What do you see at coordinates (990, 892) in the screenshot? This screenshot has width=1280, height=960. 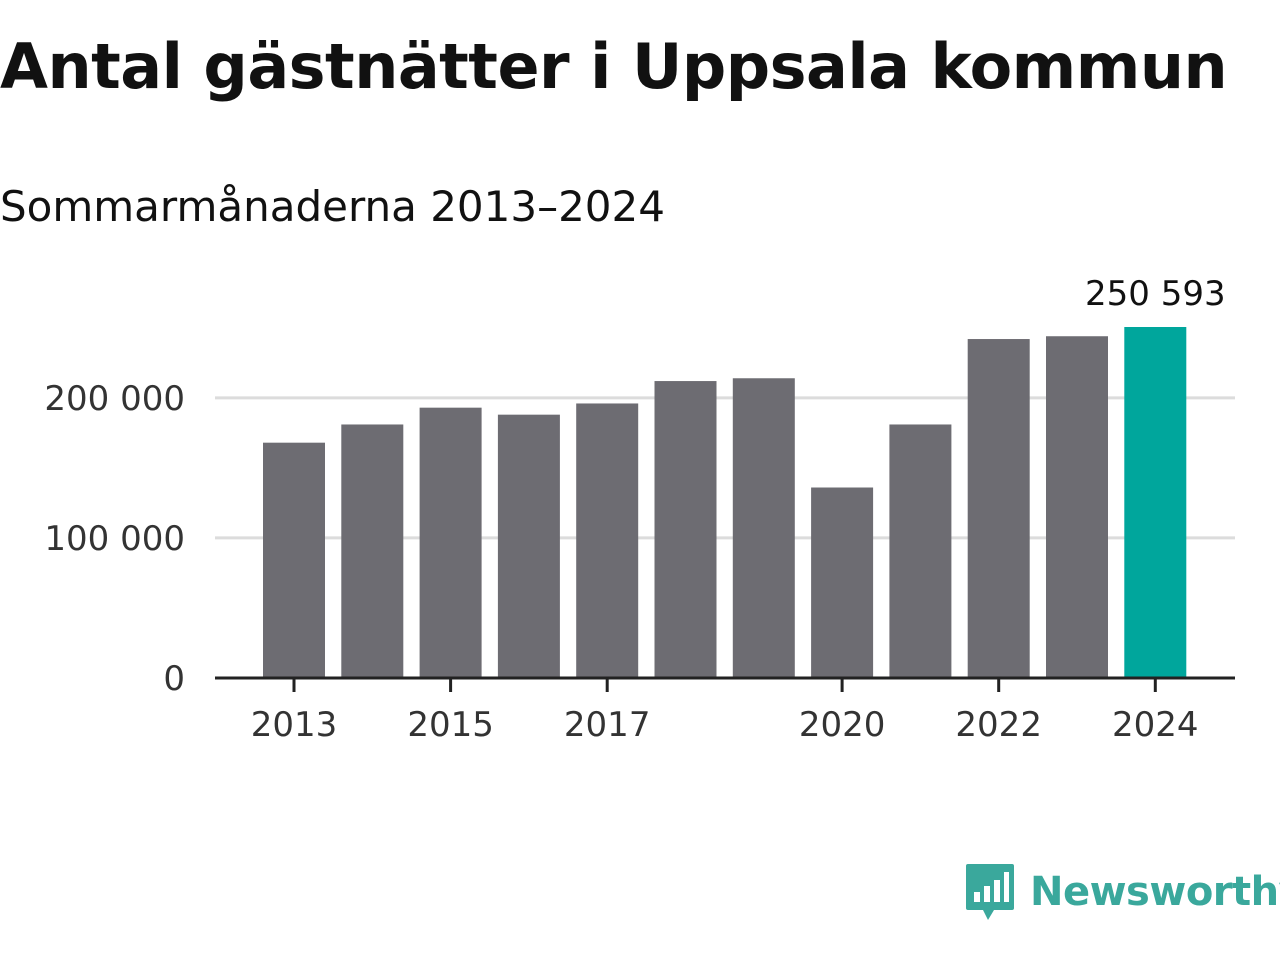 I see `newsworthy-logo-icon` at bounding box center [990, 892].